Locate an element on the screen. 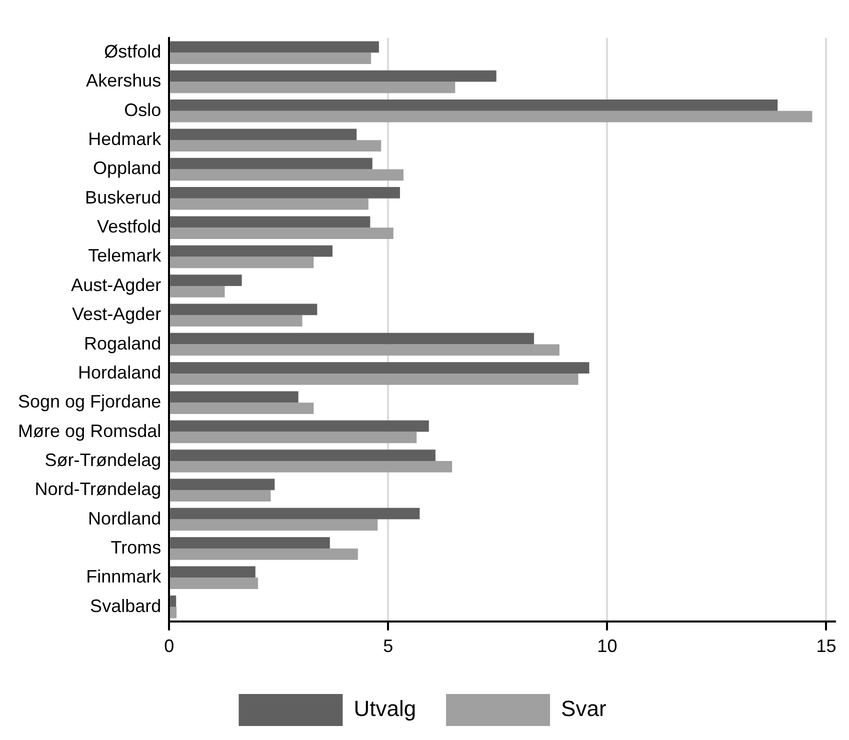 The width and height of the screenshot is (849, 740). y-tick-label: Akershus is located at coordinates (124, 80).